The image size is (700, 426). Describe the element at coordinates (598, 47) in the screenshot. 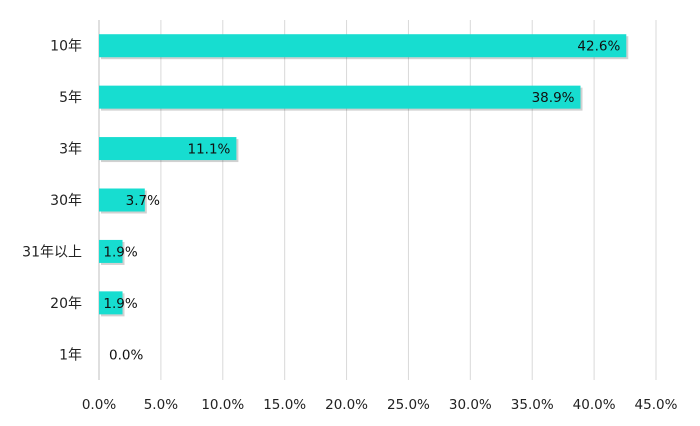

I see `data-label: 42.6%` at that location.